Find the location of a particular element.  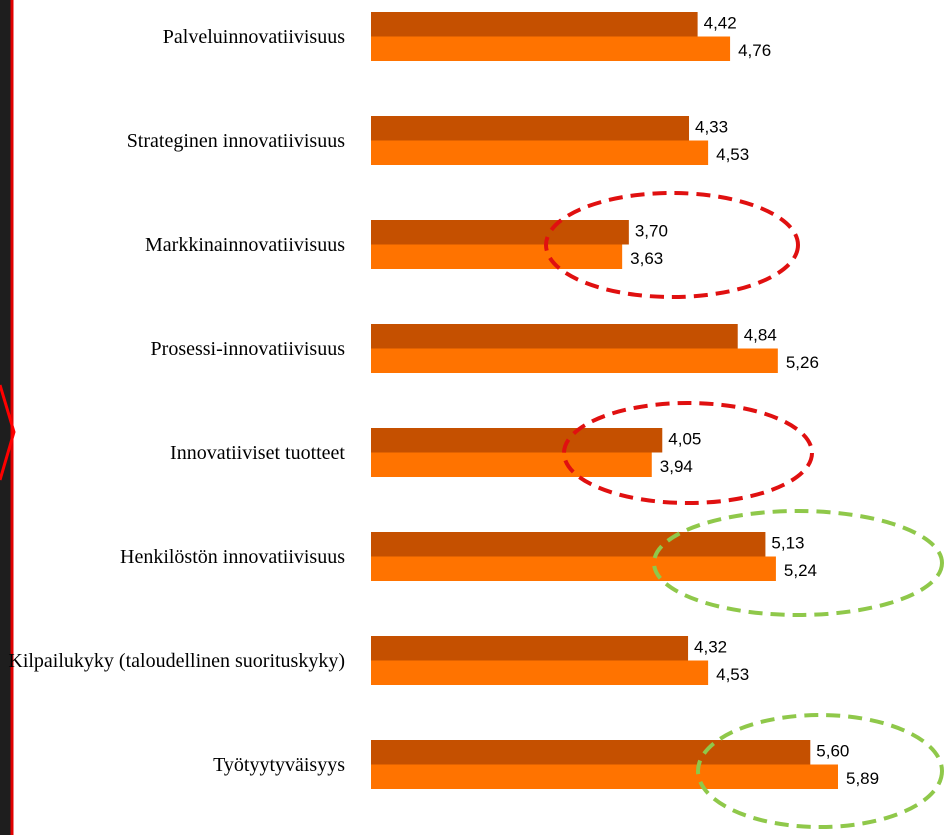

value-label: 5,24 is located at coordinates (800, 570).